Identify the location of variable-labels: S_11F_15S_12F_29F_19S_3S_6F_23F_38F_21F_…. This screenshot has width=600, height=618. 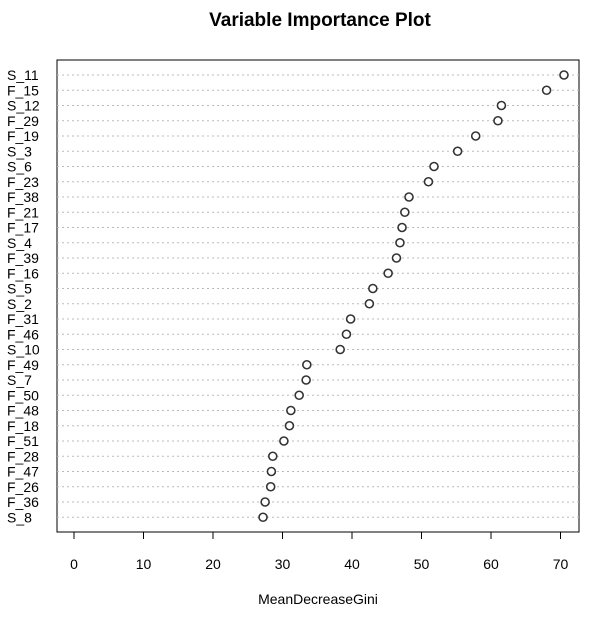
(23, 296).